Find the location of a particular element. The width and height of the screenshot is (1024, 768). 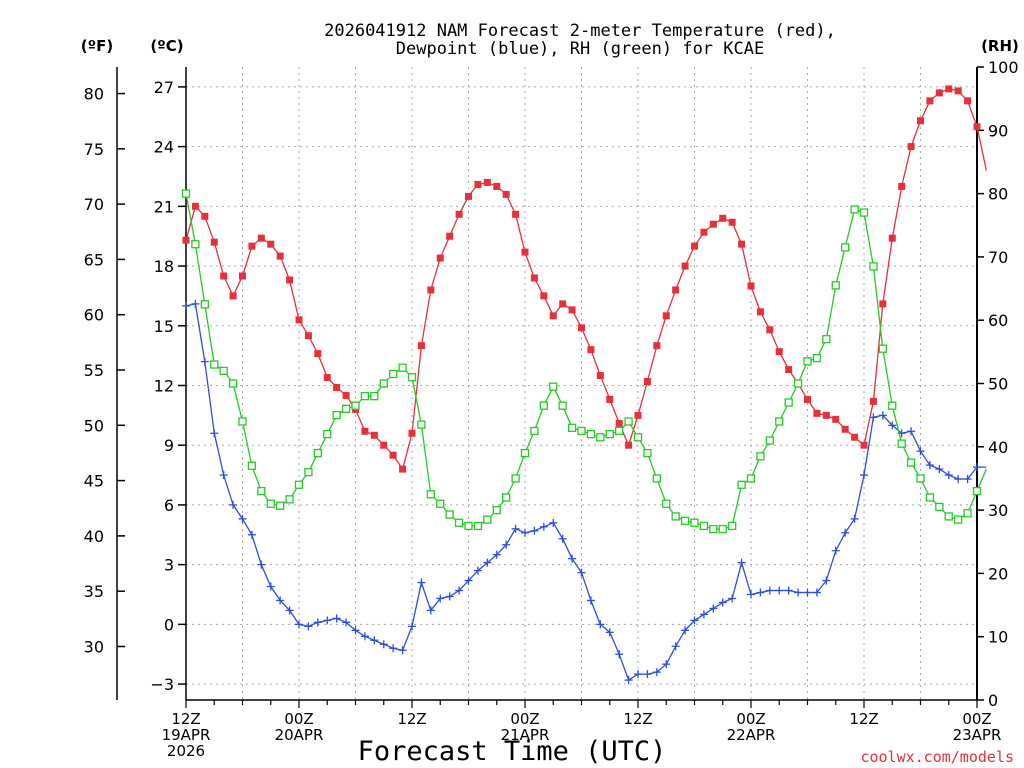

time-tick-label: 19APR is located at coordinates (186, 735).